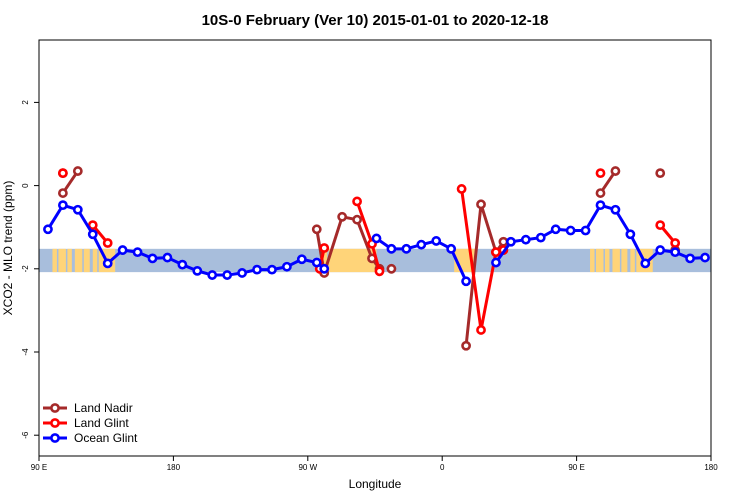 The height and width of the screenshot is (500, 750). What do you see at coordinates (25, 102) in the screenshot?
I see `y-tick-label: 2` at bounding box center [25, 102].